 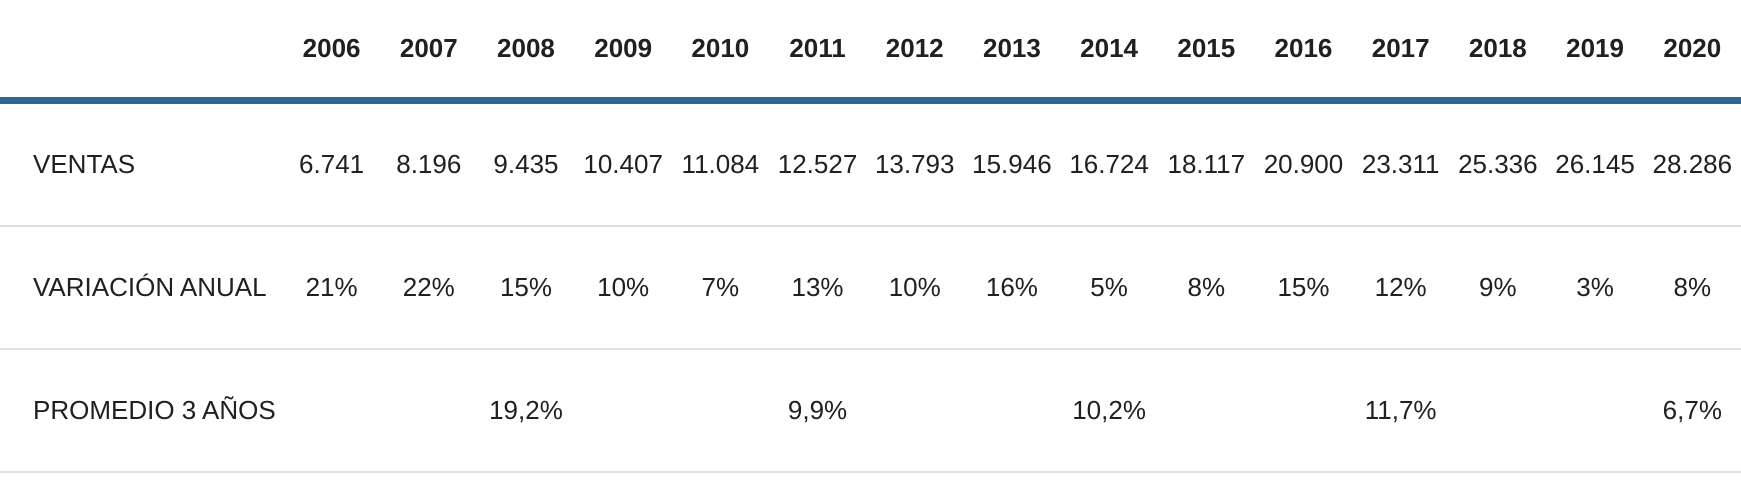 I want to click on year-header-2020: 2020, so click(x=1692, y=52).